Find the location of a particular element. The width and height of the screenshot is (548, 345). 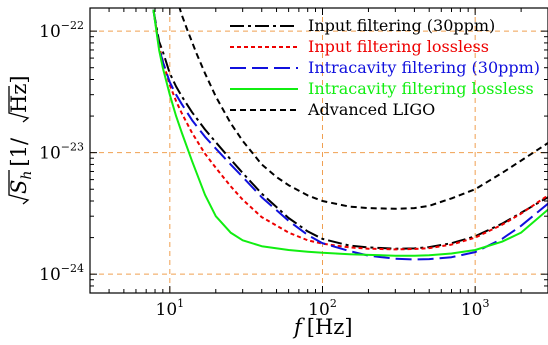

xlabel-unit: [Hz] is located at coordinates (330, 327).